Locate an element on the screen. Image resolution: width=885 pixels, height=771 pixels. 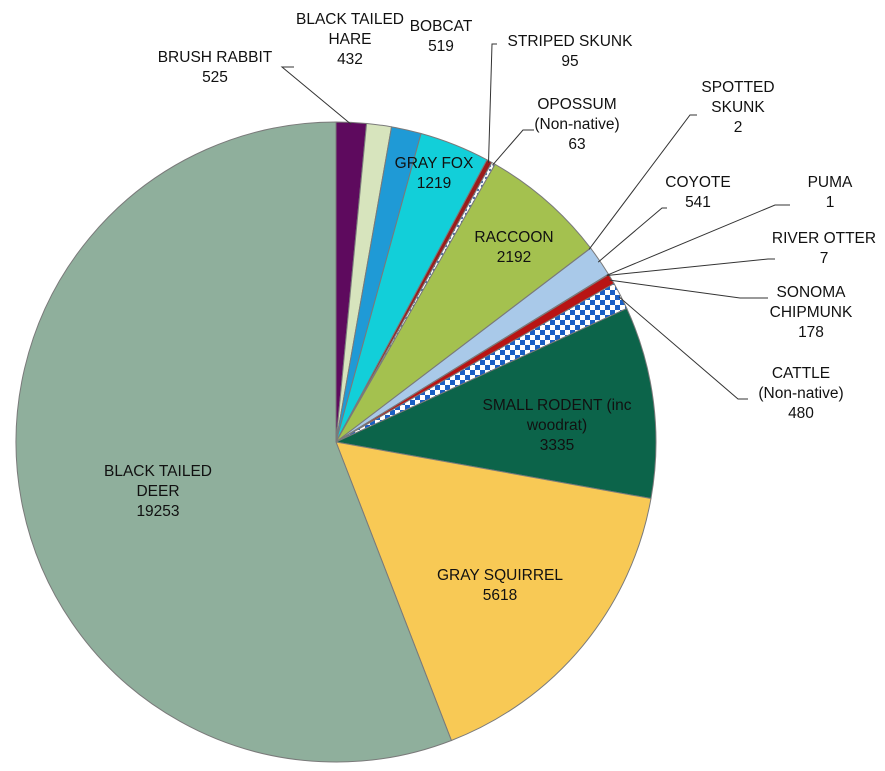
value-label: 5618 is located at coordinates (500, 595).